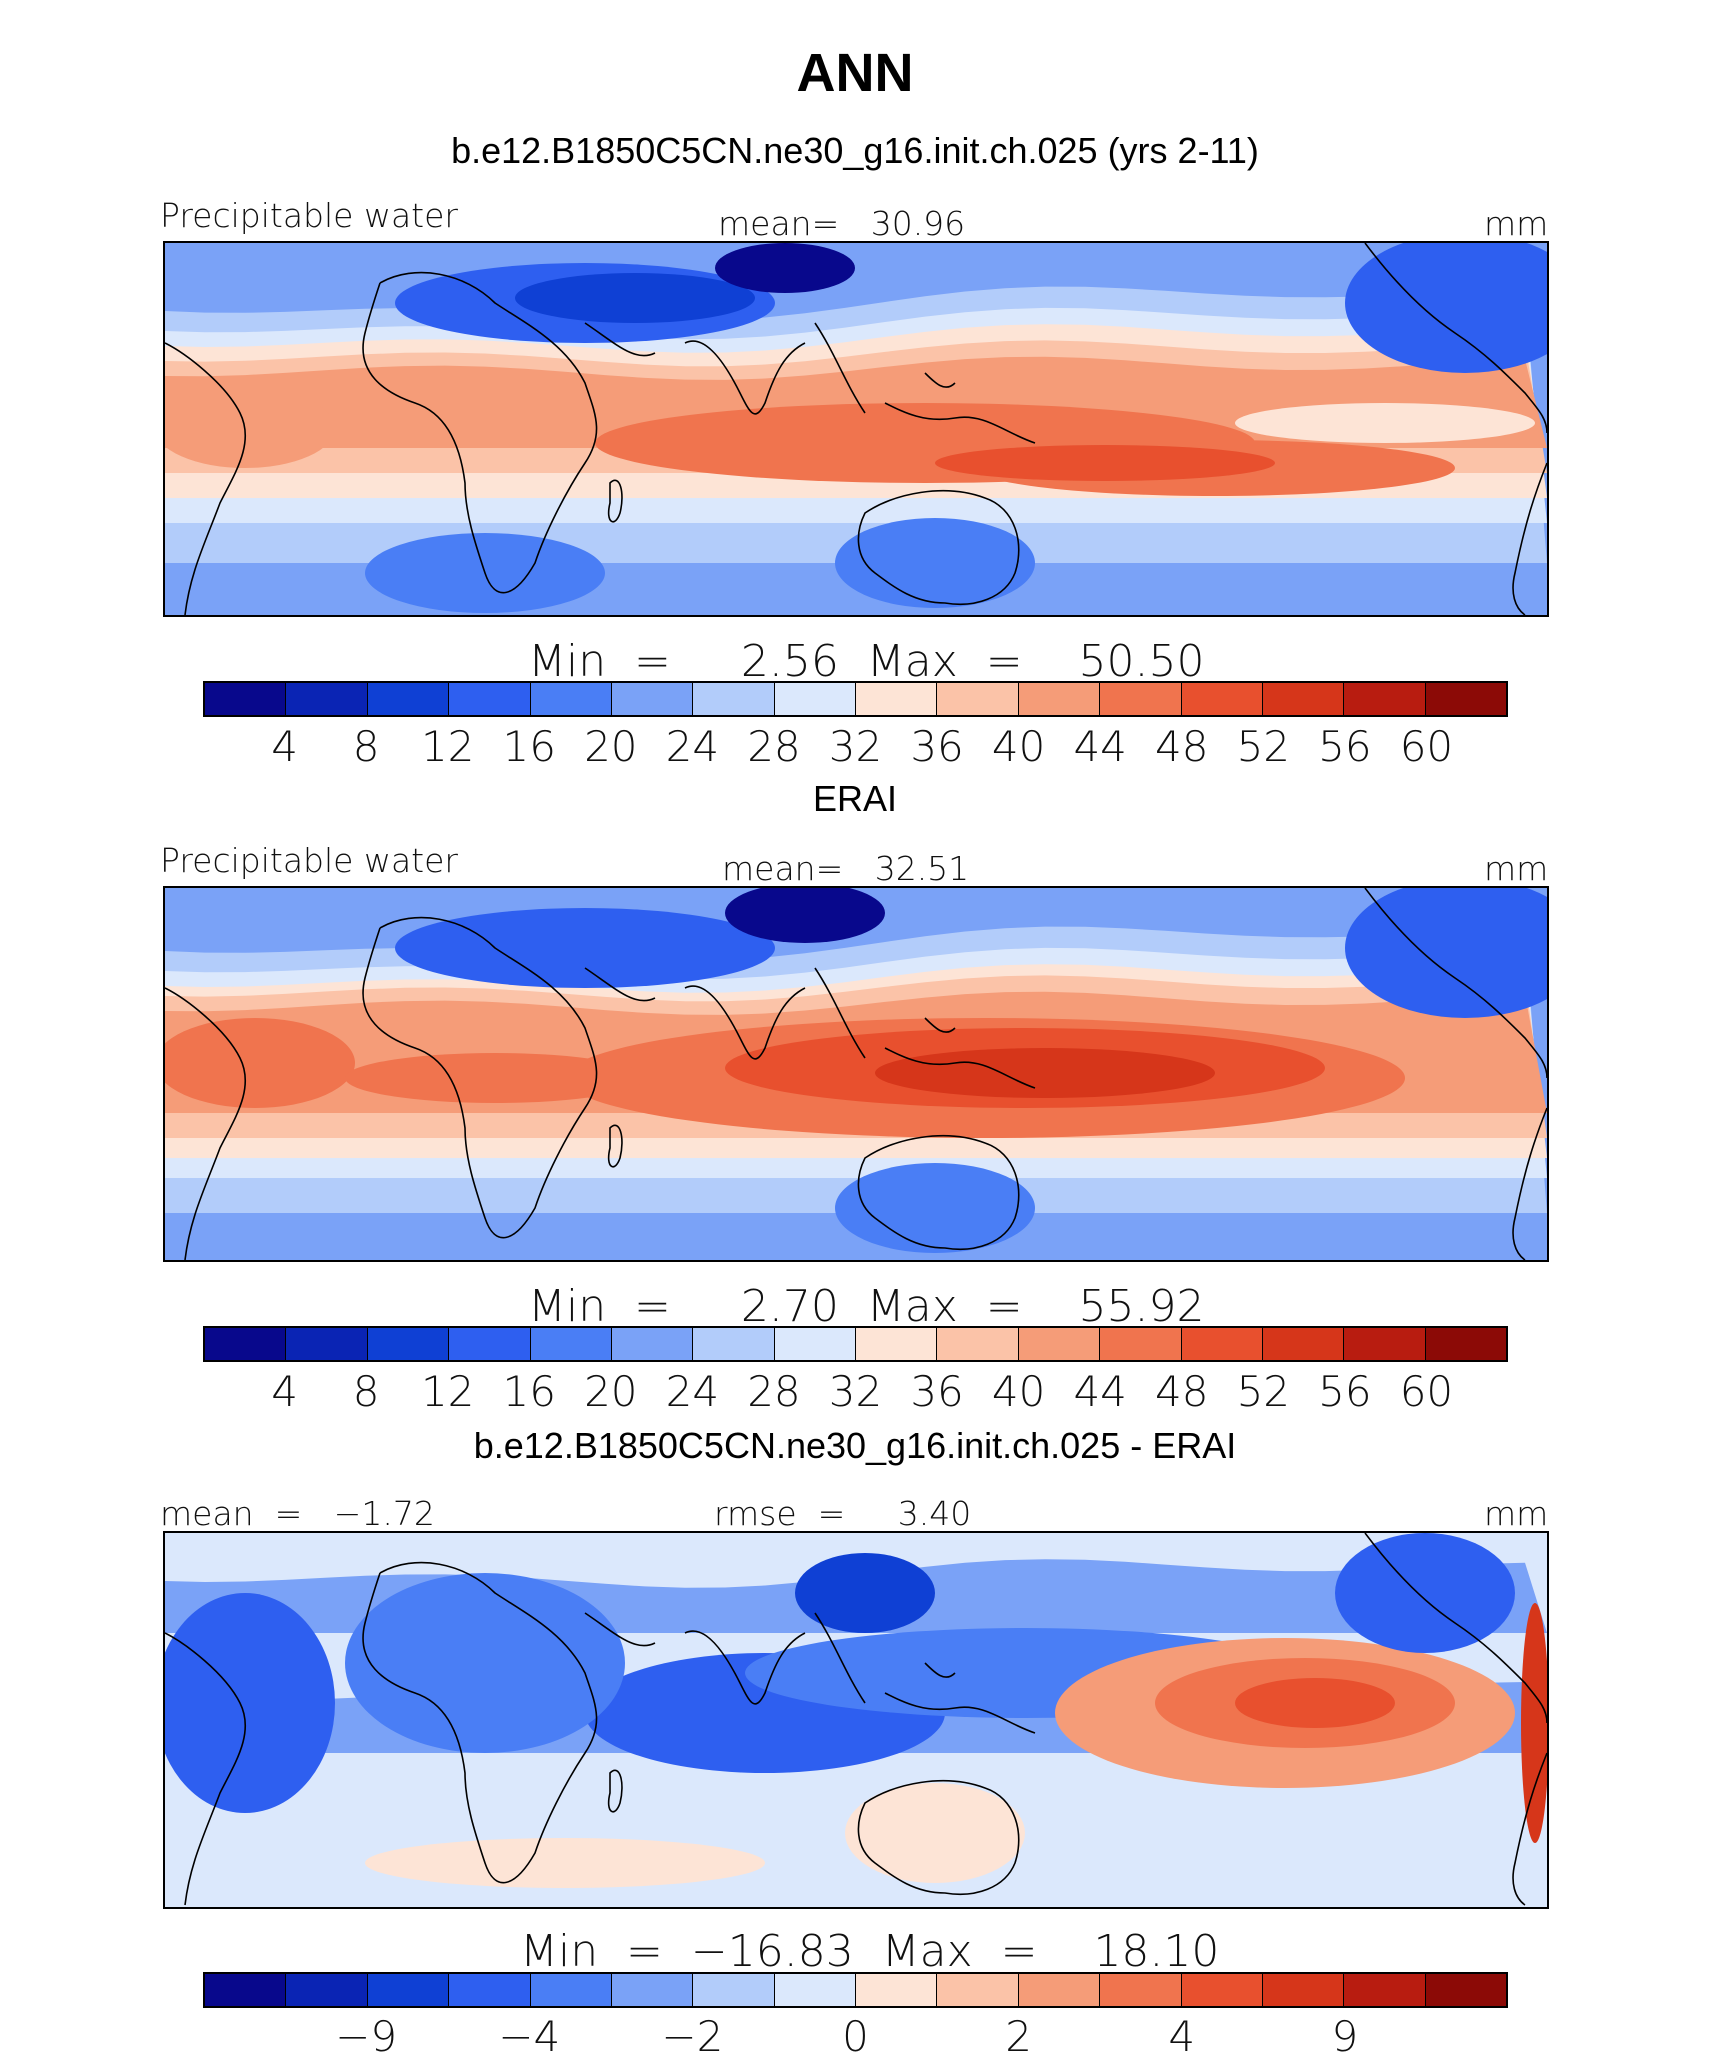 The width and height of the screenshot is (1710, 2067). What do you see at coordinates (611, 746) in the screenshot?
I see `colorbar-tick-label: 20` at bounding box center [611, 746].